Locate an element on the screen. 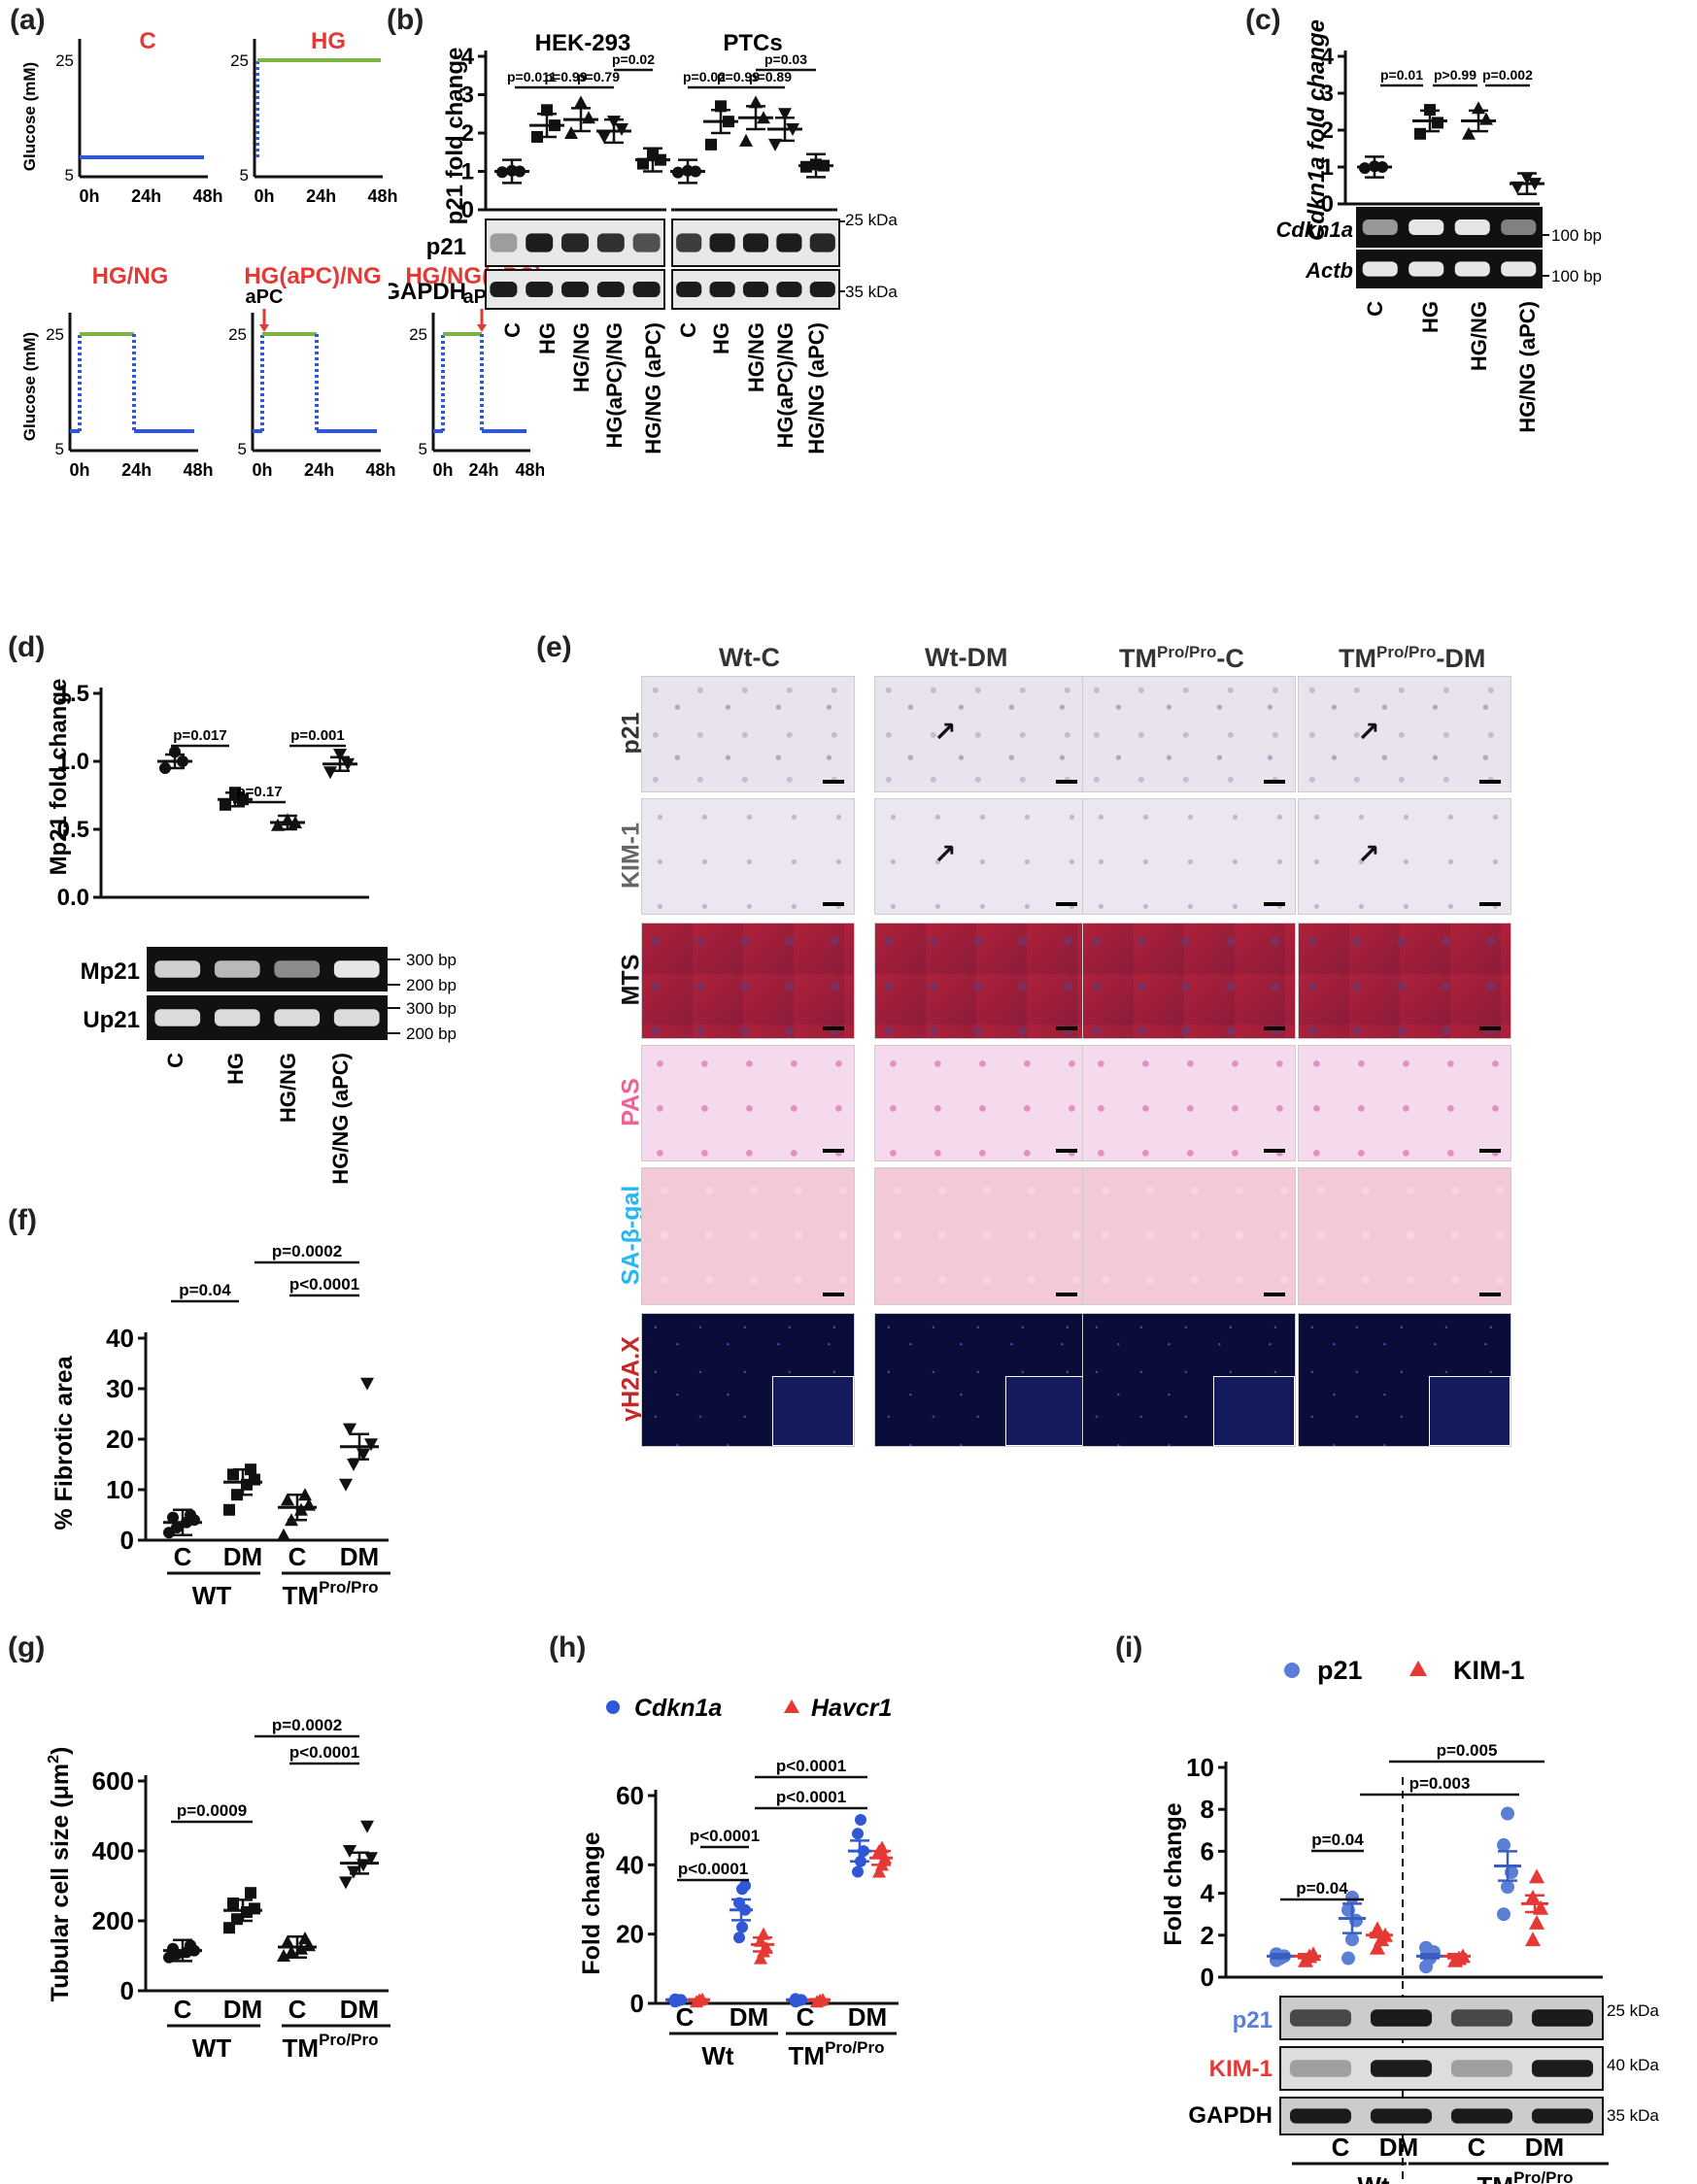 This screenshot has width=1697, height=2184. x-category: HG/NG is located at coordinates (1479, 336).